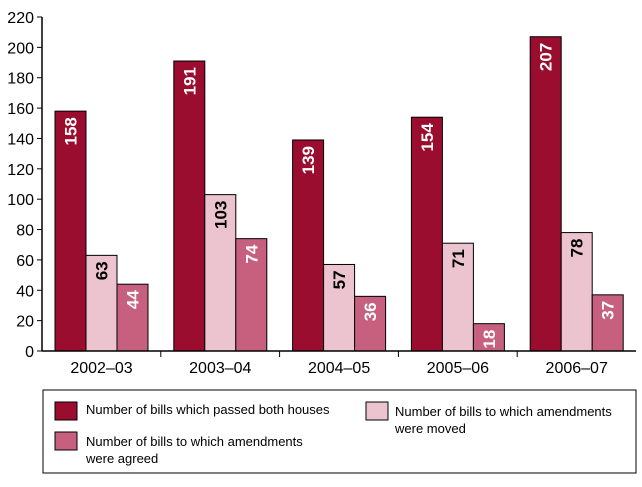 The height and width of the screenshot is (487, 642). What do you see at coordinates (20, 79) in the screenshot?
I see `y-tick-label: 180` at bounding box center [20, 79].